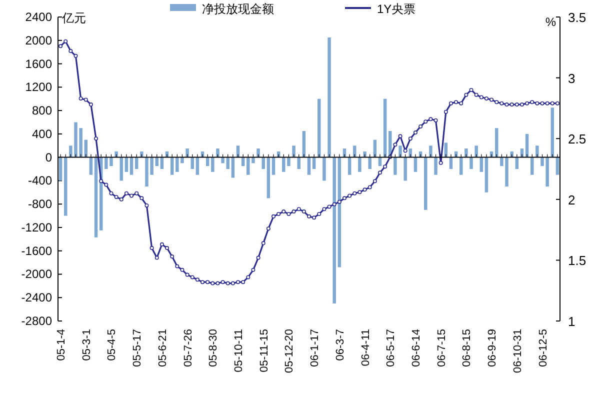 Image resolution: width=600 pixels, height=400 pixels. What do you see at coordinates (577, 260) in the screenshot?
I see `y2-tick-label: 1.5` at bounding box center [577, 260].